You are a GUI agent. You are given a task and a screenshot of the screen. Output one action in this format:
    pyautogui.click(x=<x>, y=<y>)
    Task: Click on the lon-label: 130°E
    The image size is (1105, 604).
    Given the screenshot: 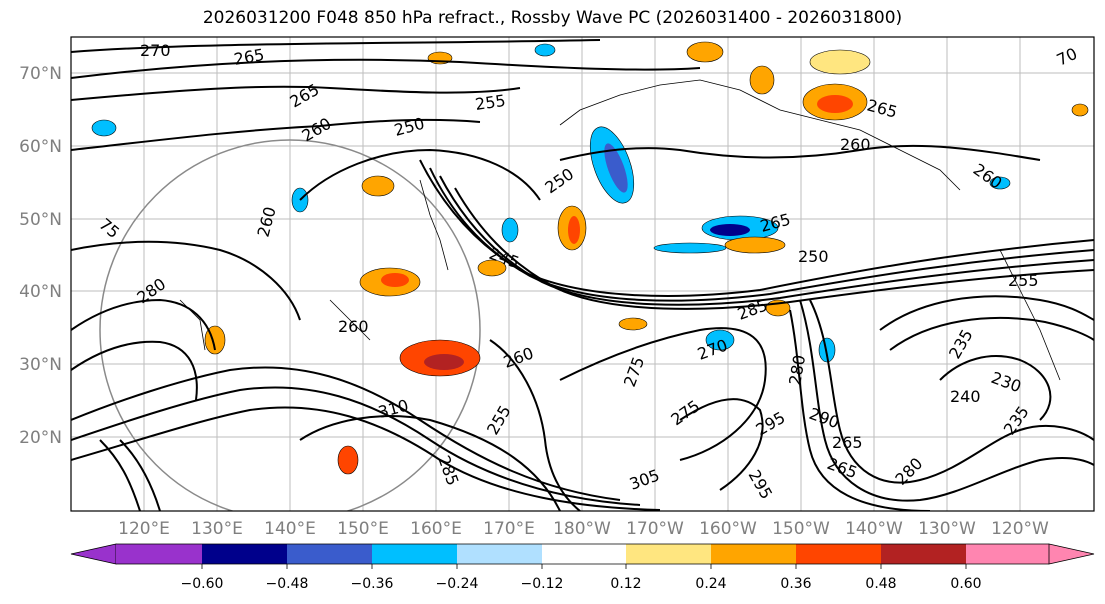 What is the action you would take?
    pyautogui.click(x=217, y=529)
    